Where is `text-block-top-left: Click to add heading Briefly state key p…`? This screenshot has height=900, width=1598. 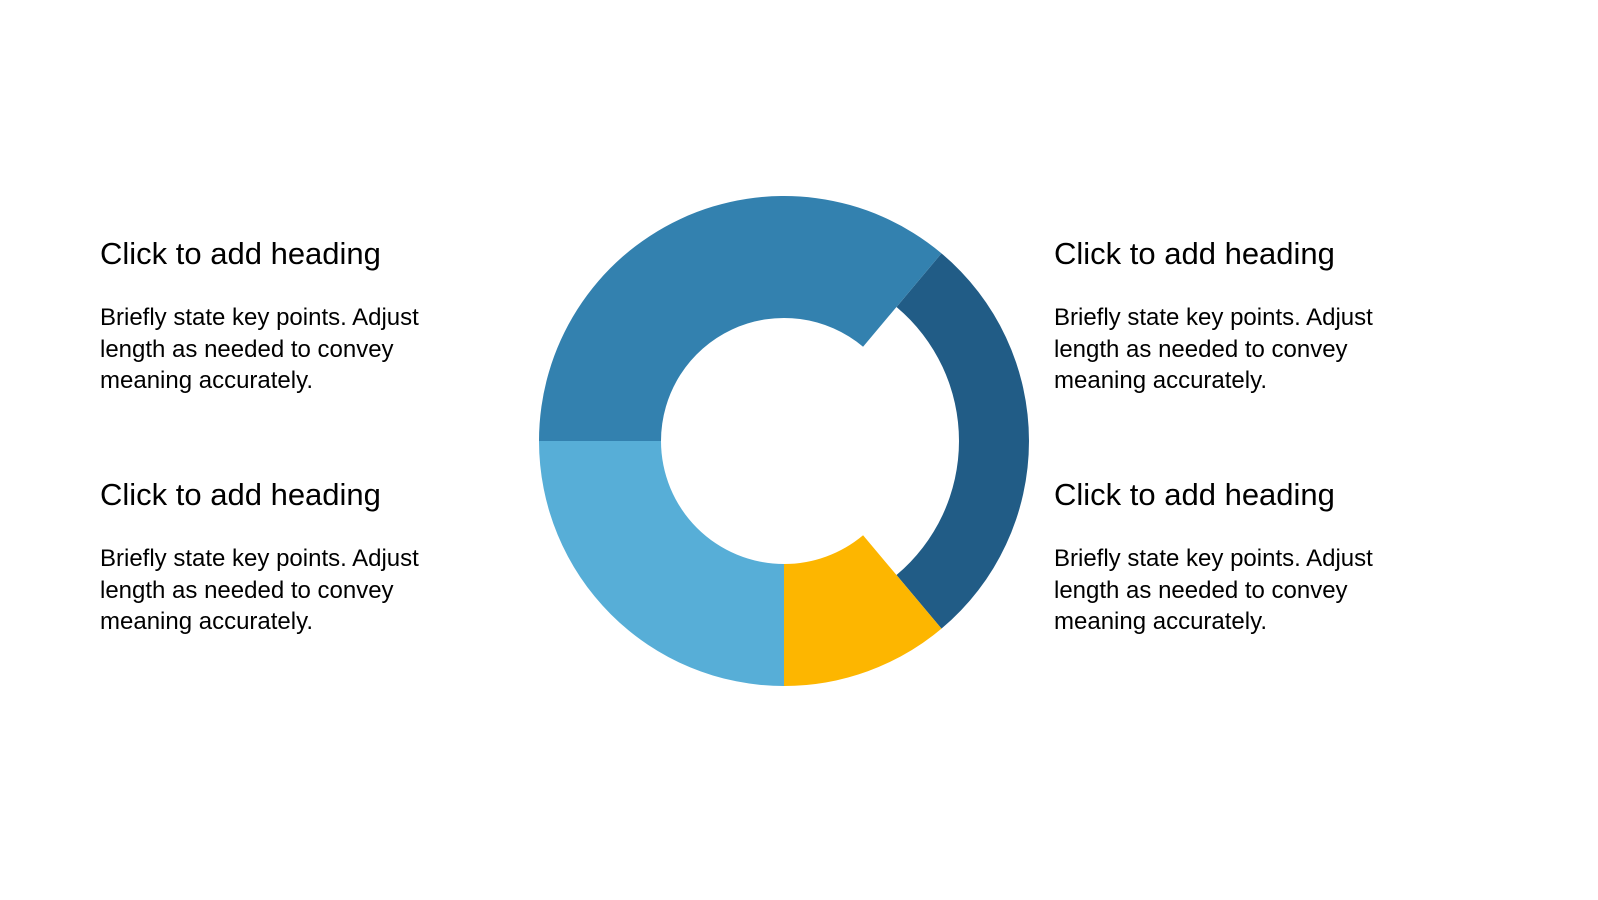 text-block-top-left: Click to add heading Briefly state key p… is located at coordinates (290, 316).